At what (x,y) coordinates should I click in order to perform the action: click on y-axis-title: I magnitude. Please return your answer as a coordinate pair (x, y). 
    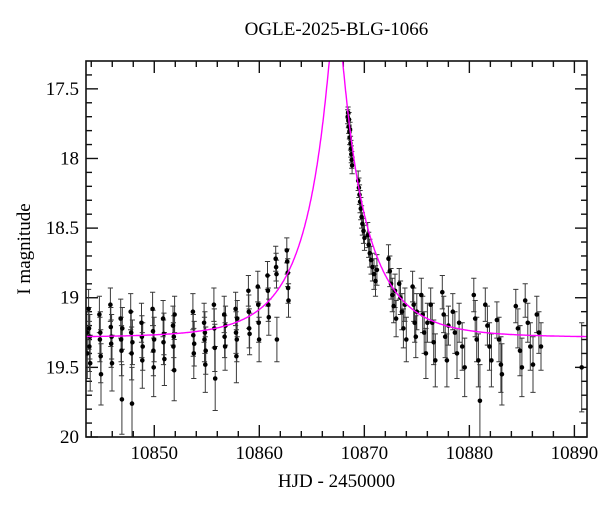
    Looking at the image, I should click on (24, 249).